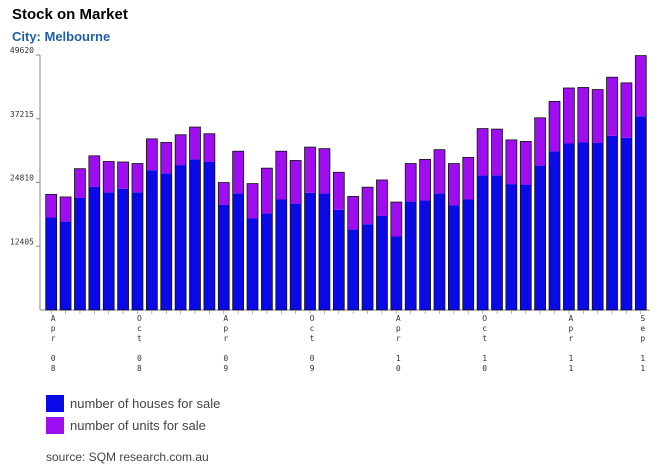  Describe the element at coordinates (22, 178) in the screenshot. I see `y-tick-label: 24810` at that location.